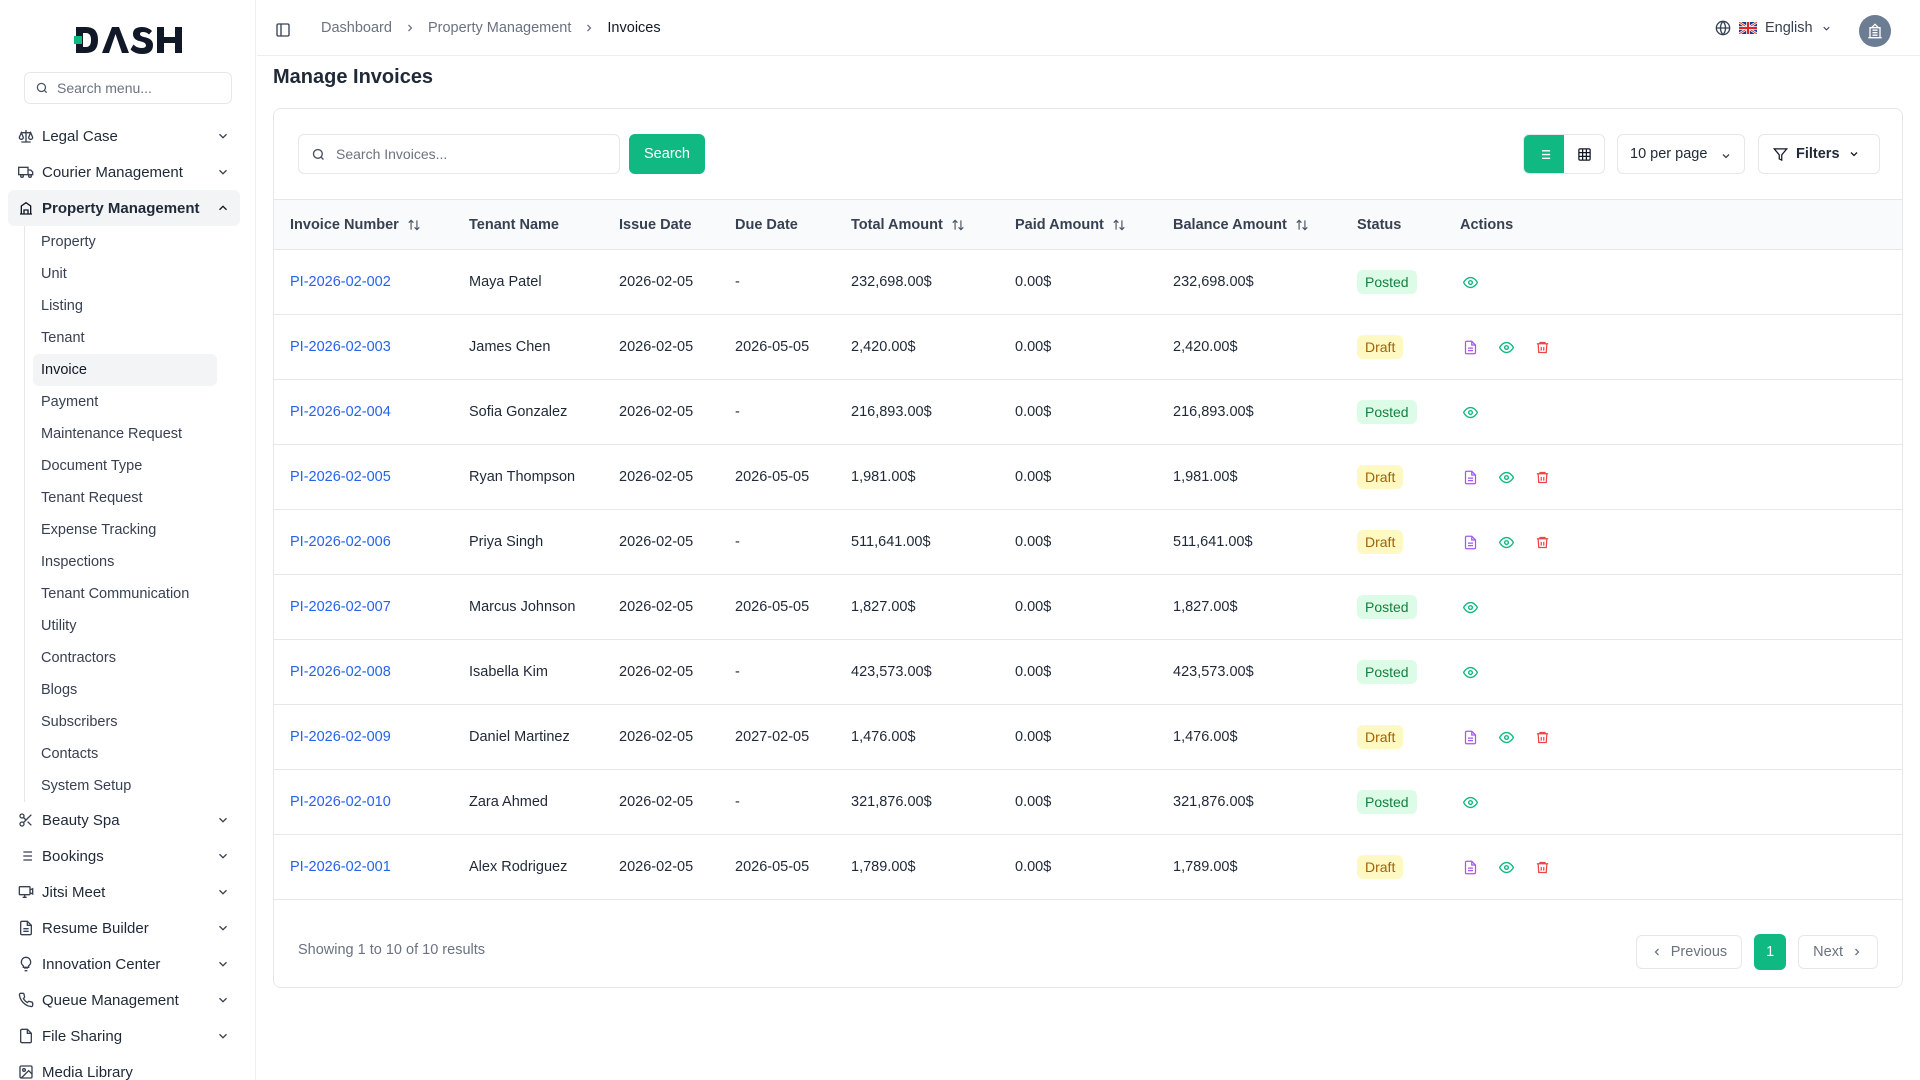 The height and width of the screenshot is (1080, 1920). Describe the element at coordinates (137, 88) in the screenshot. I see `sidebar-search-input` at that location.